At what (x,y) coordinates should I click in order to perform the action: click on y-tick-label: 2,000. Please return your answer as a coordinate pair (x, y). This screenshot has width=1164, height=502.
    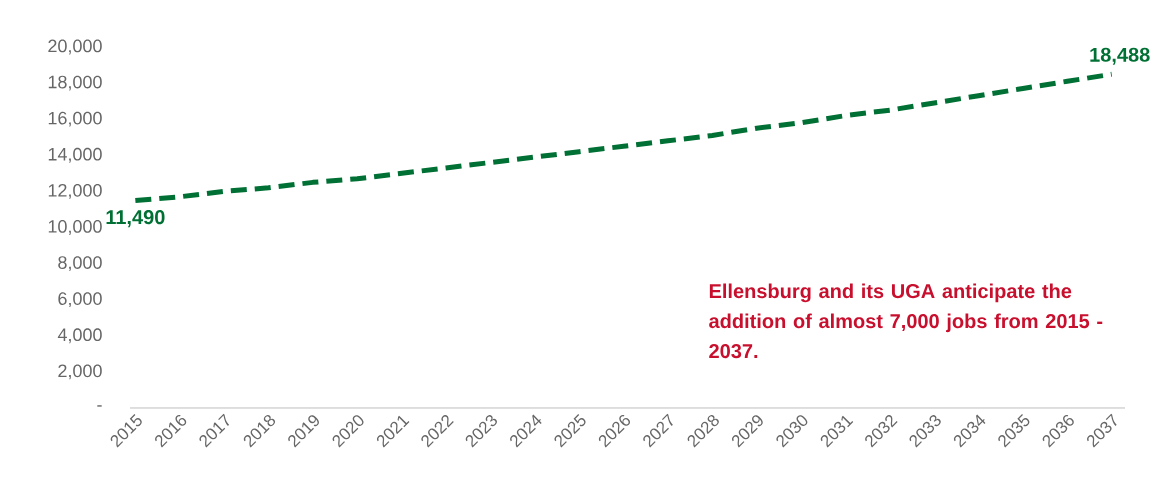
    Looking at the image, I should click on (80, 372).